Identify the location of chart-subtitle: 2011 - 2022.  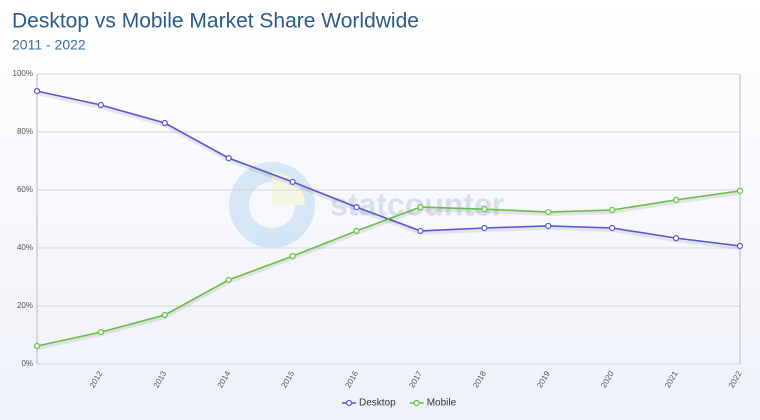
(49, 45).